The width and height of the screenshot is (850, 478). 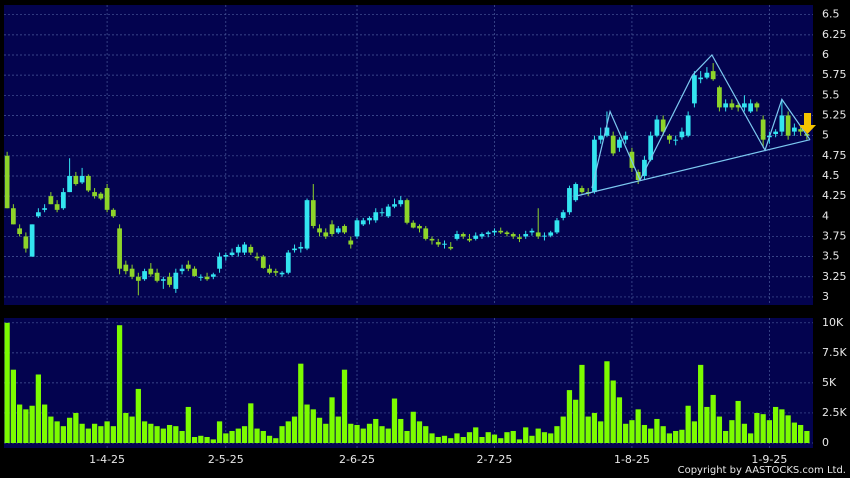 I want to click on x-tick-label: 1-9-25, so click(x=769, y=459).